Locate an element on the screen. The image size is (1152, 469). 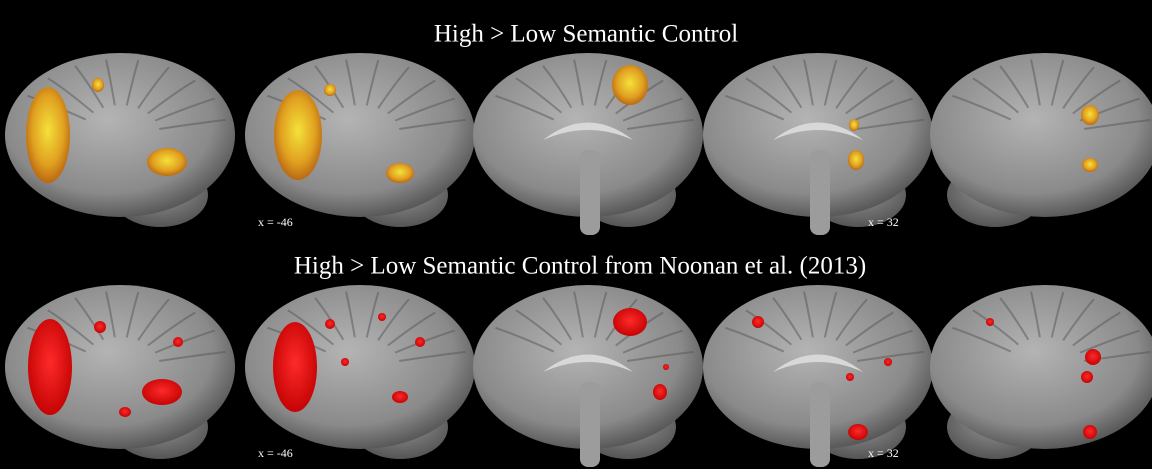
slice-label: x = -46 is located at coordinates (275, 222).